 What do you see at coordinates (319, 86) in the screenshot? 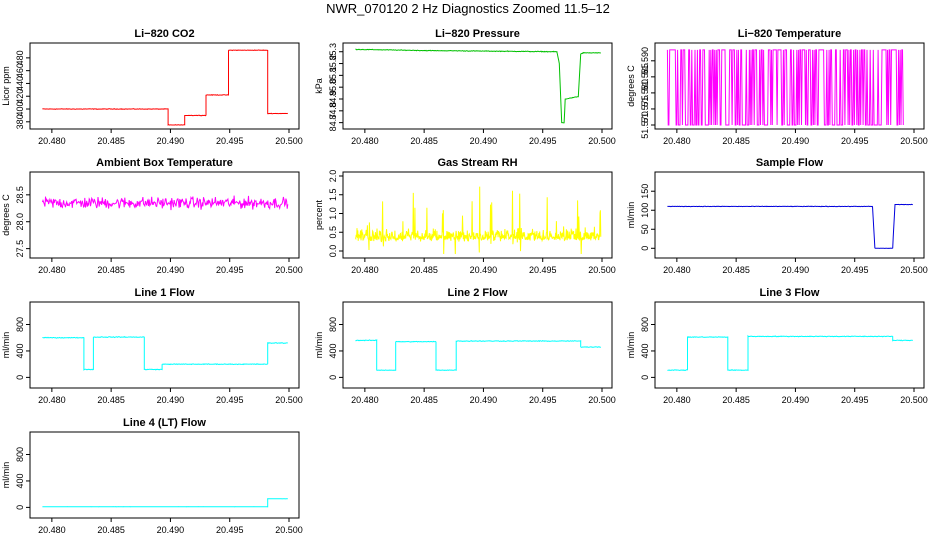
I see `y-axis-label: kPa` at bounding box center [319, 86].